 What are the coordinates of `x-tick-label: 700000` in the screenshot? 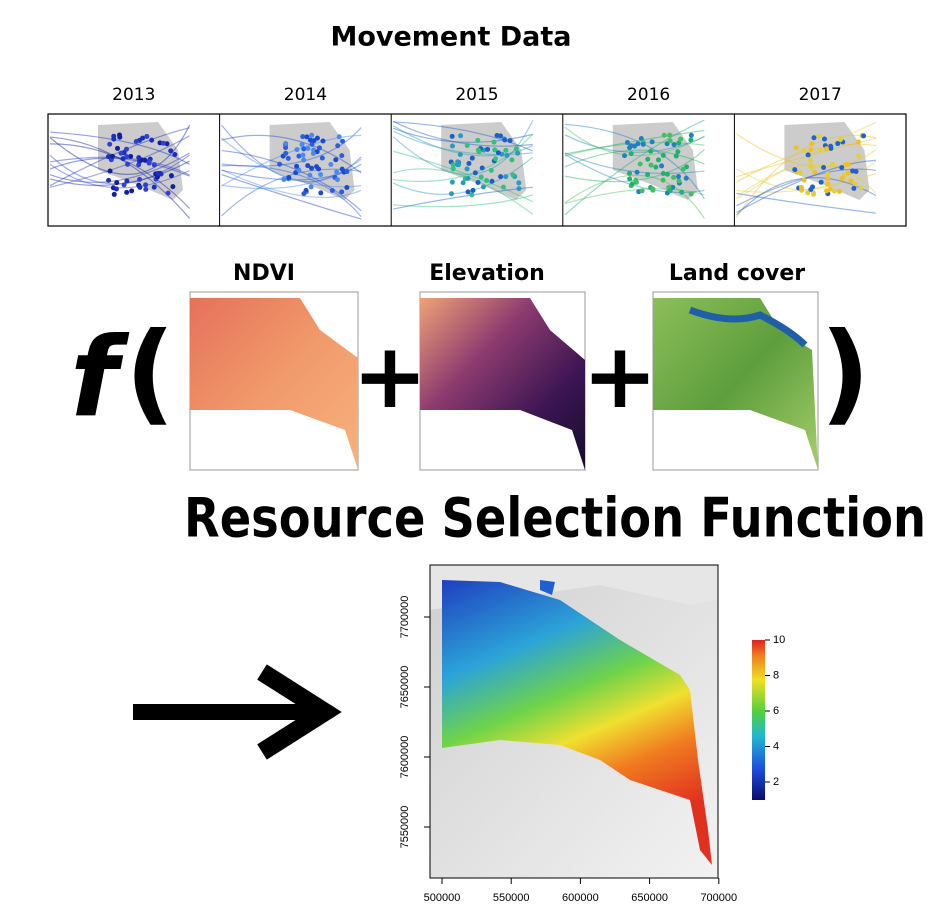 It's located at (718, 898).